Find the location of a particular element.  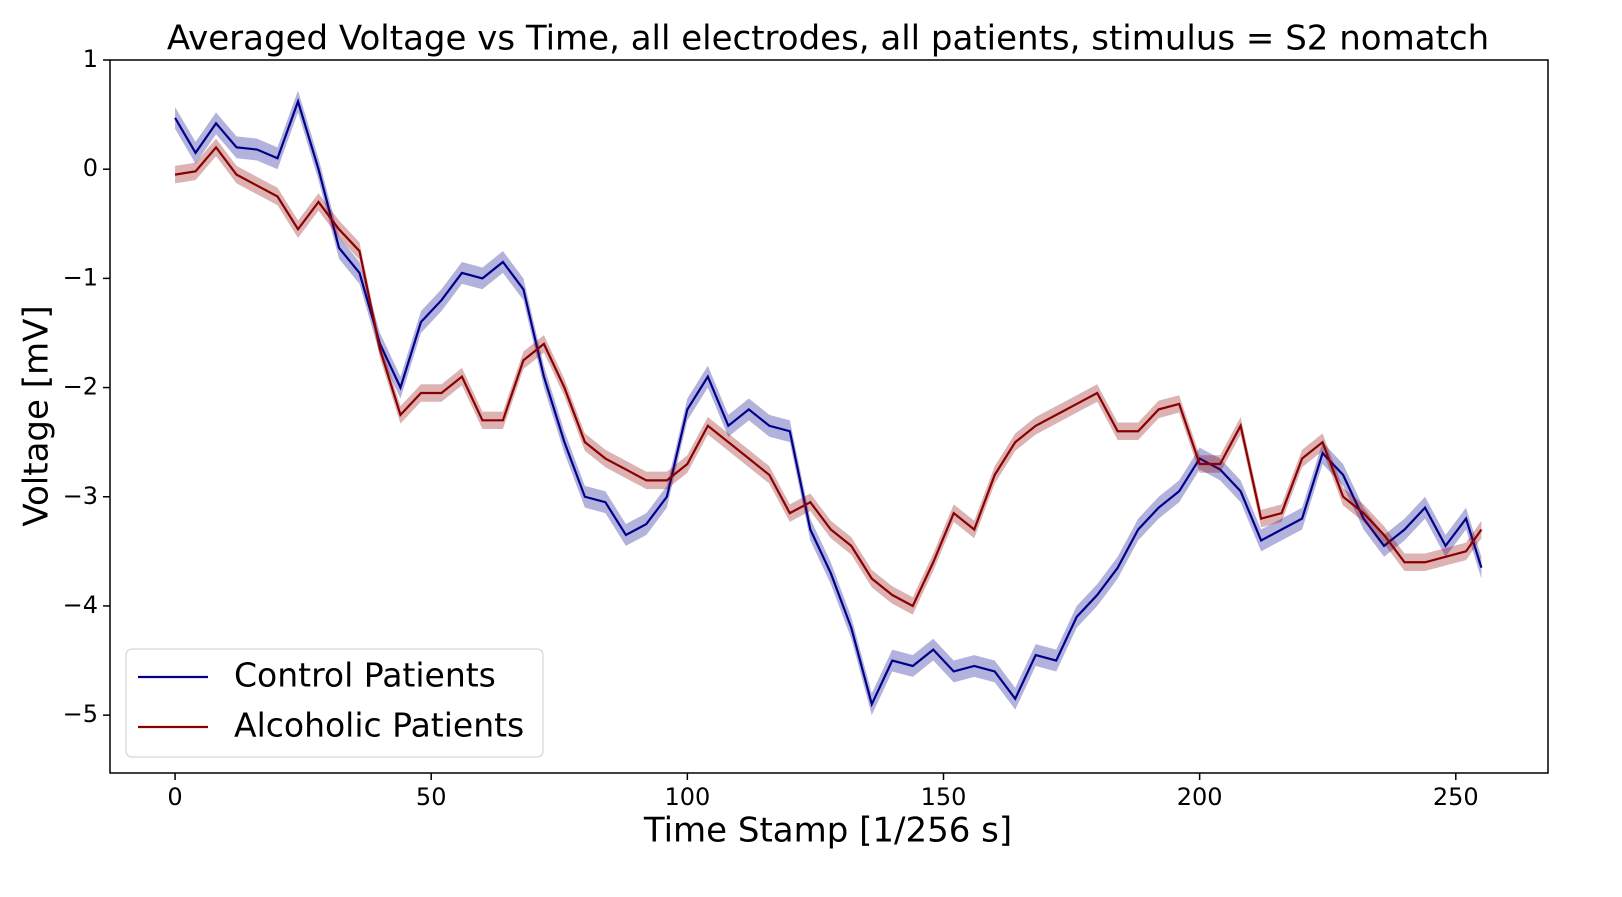

y-tick-label: 0 is located at coordinates (90, 168).